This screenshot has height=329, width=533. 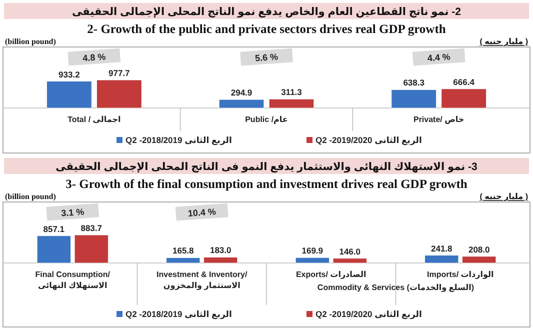 I want to click on data-label: 311.3, so click(x=291, y=92).